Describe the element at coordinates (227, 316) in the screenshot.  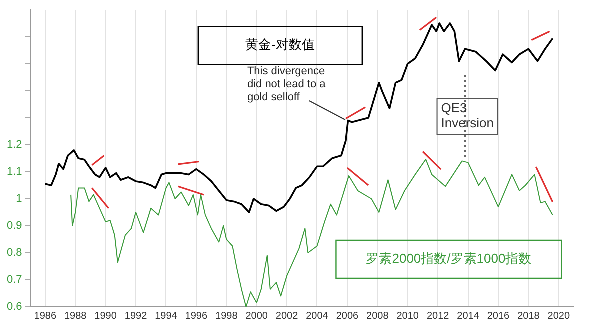
I see `x-tick-label: 1998` at that location.